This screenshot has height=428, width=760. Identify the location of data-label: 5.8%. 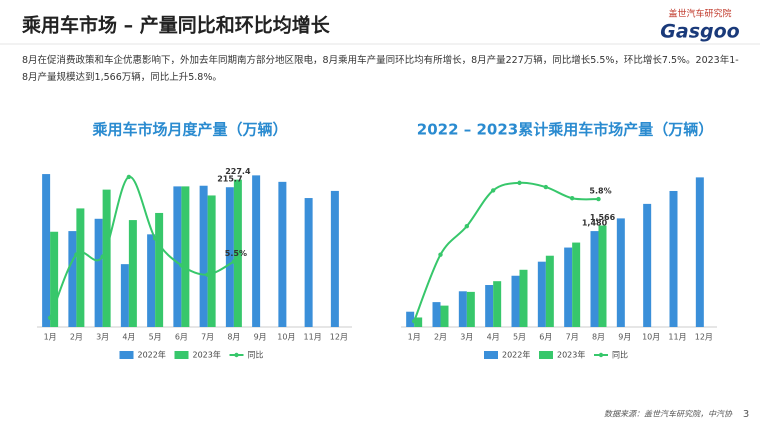
(600, 191).